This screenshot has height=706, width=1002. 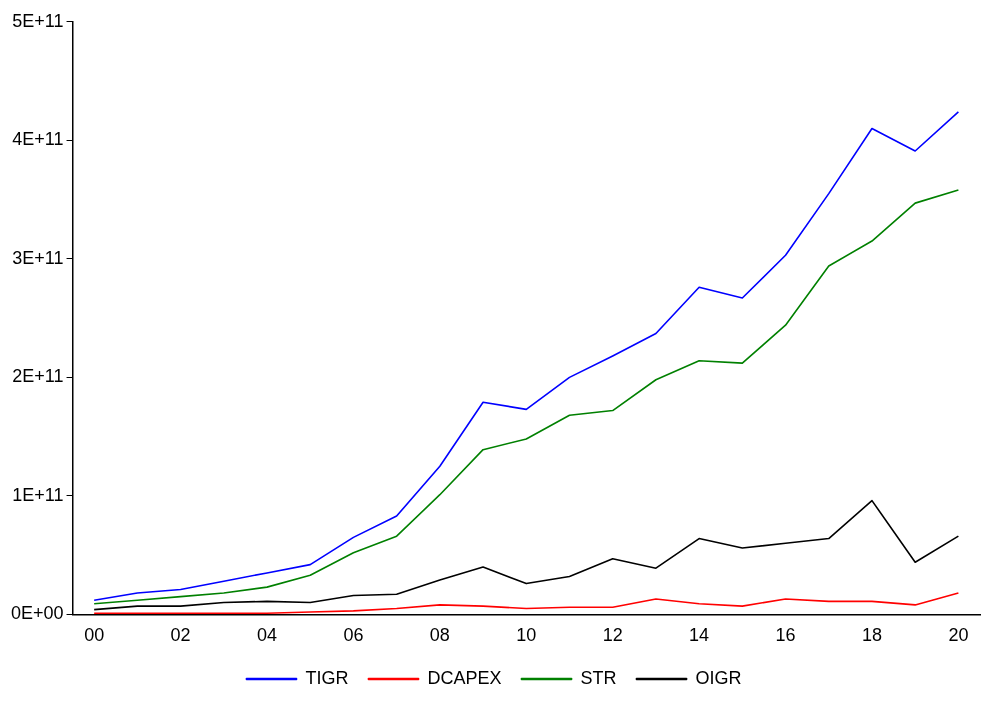 I want to click on x-tick-label: 04, so click(x=267, y=635).